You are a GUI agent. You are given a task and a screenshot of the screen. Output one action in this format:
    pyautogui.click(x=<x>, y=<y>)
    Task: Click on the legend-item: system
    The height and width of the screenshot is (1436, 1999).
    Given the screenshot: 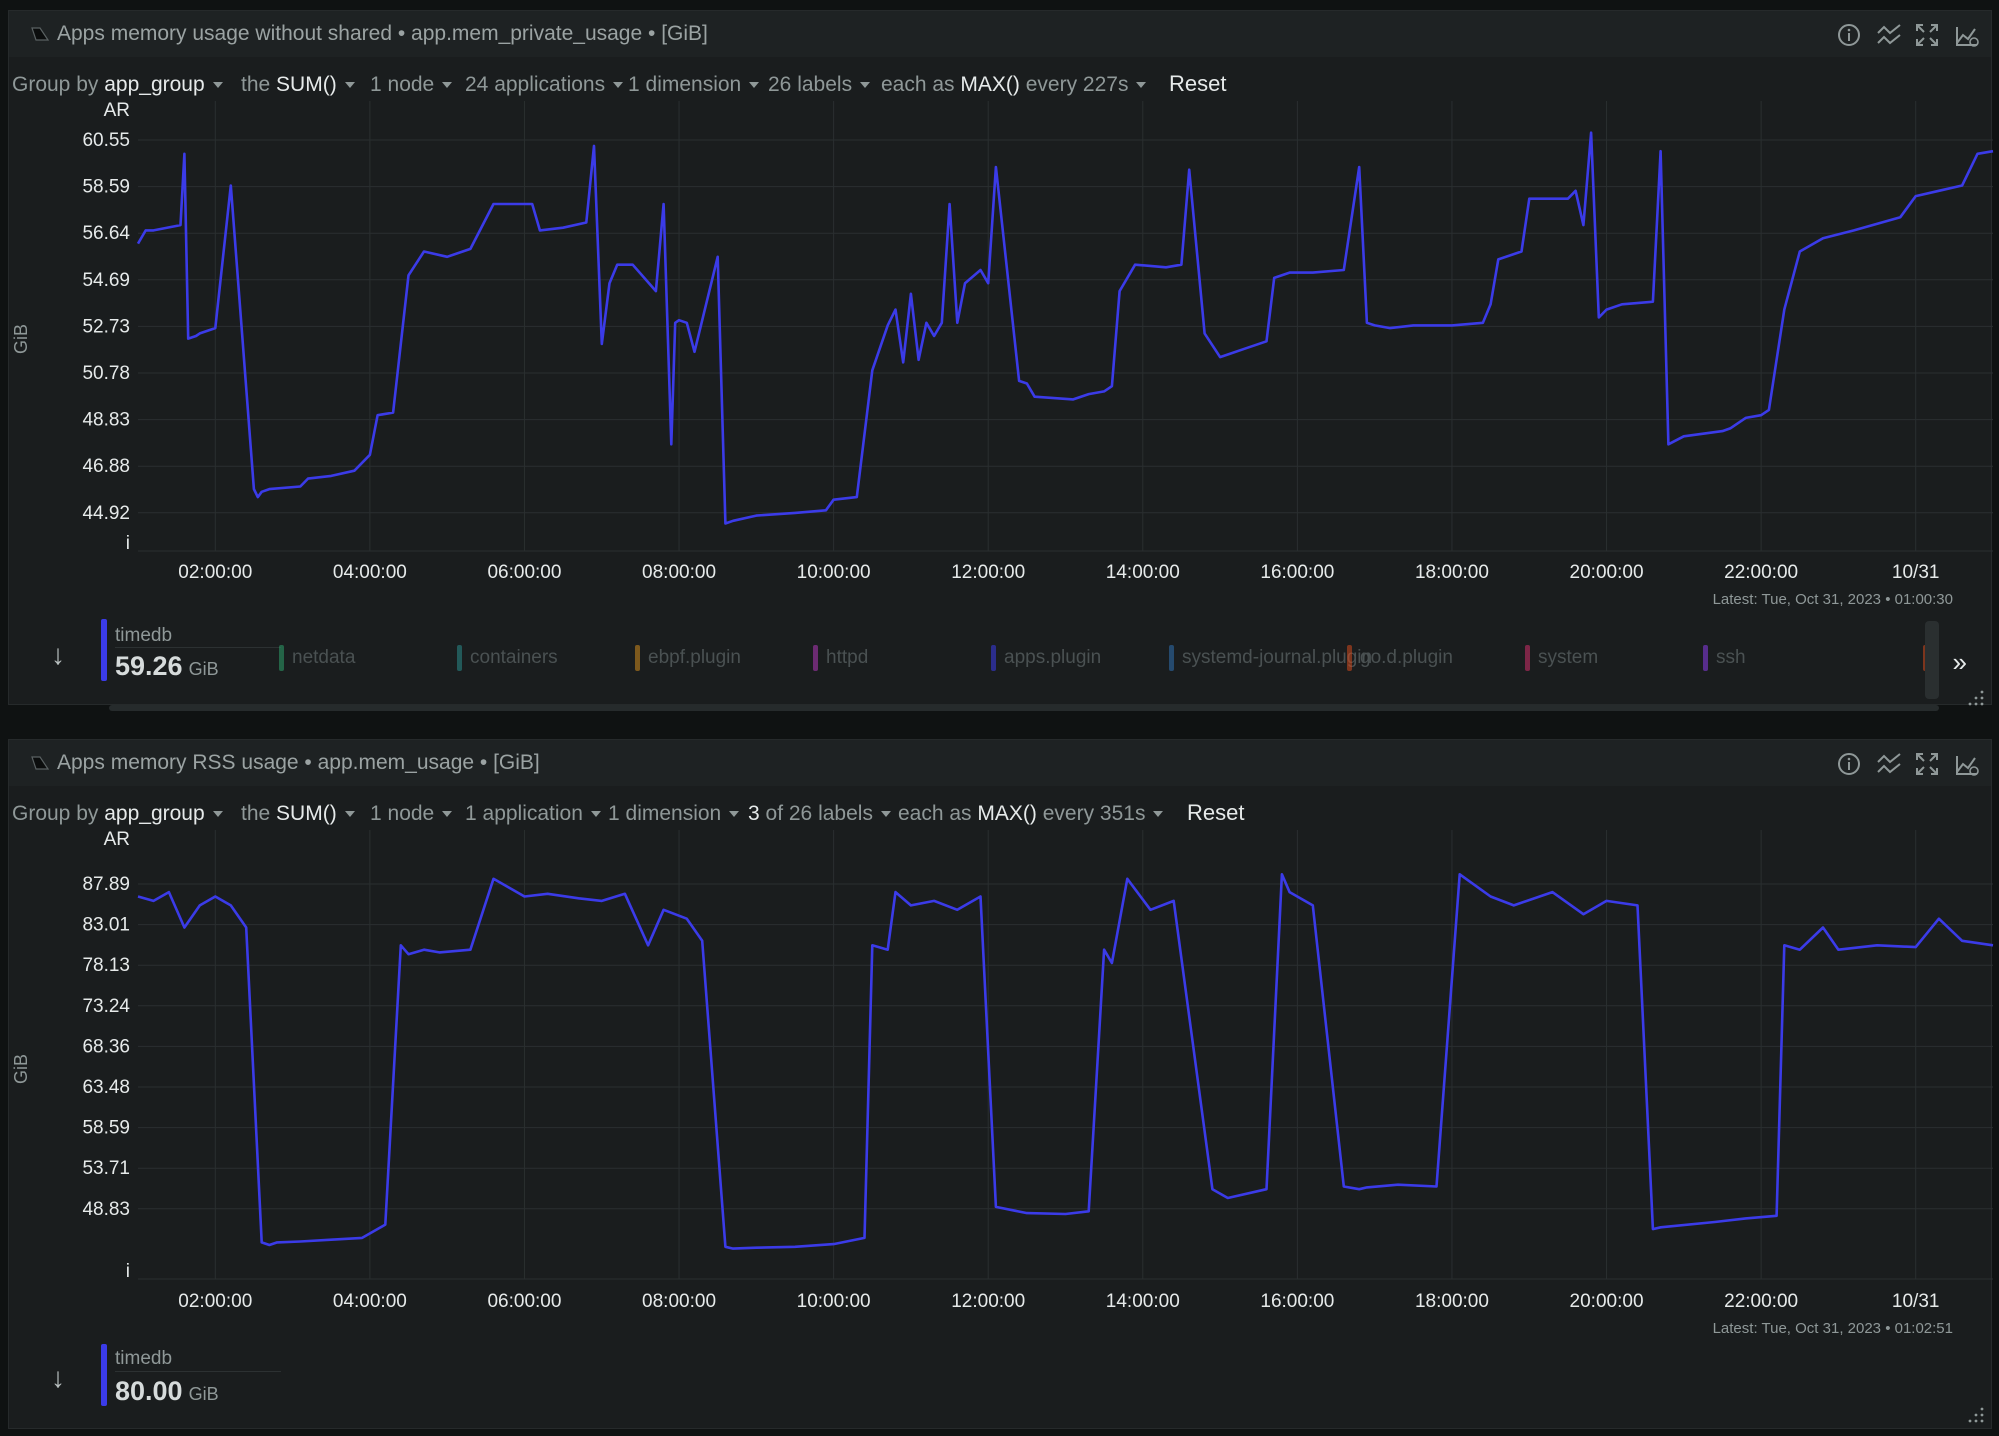 What is the action you would take?
    pyautogui.click(x=1561, y=658)
    